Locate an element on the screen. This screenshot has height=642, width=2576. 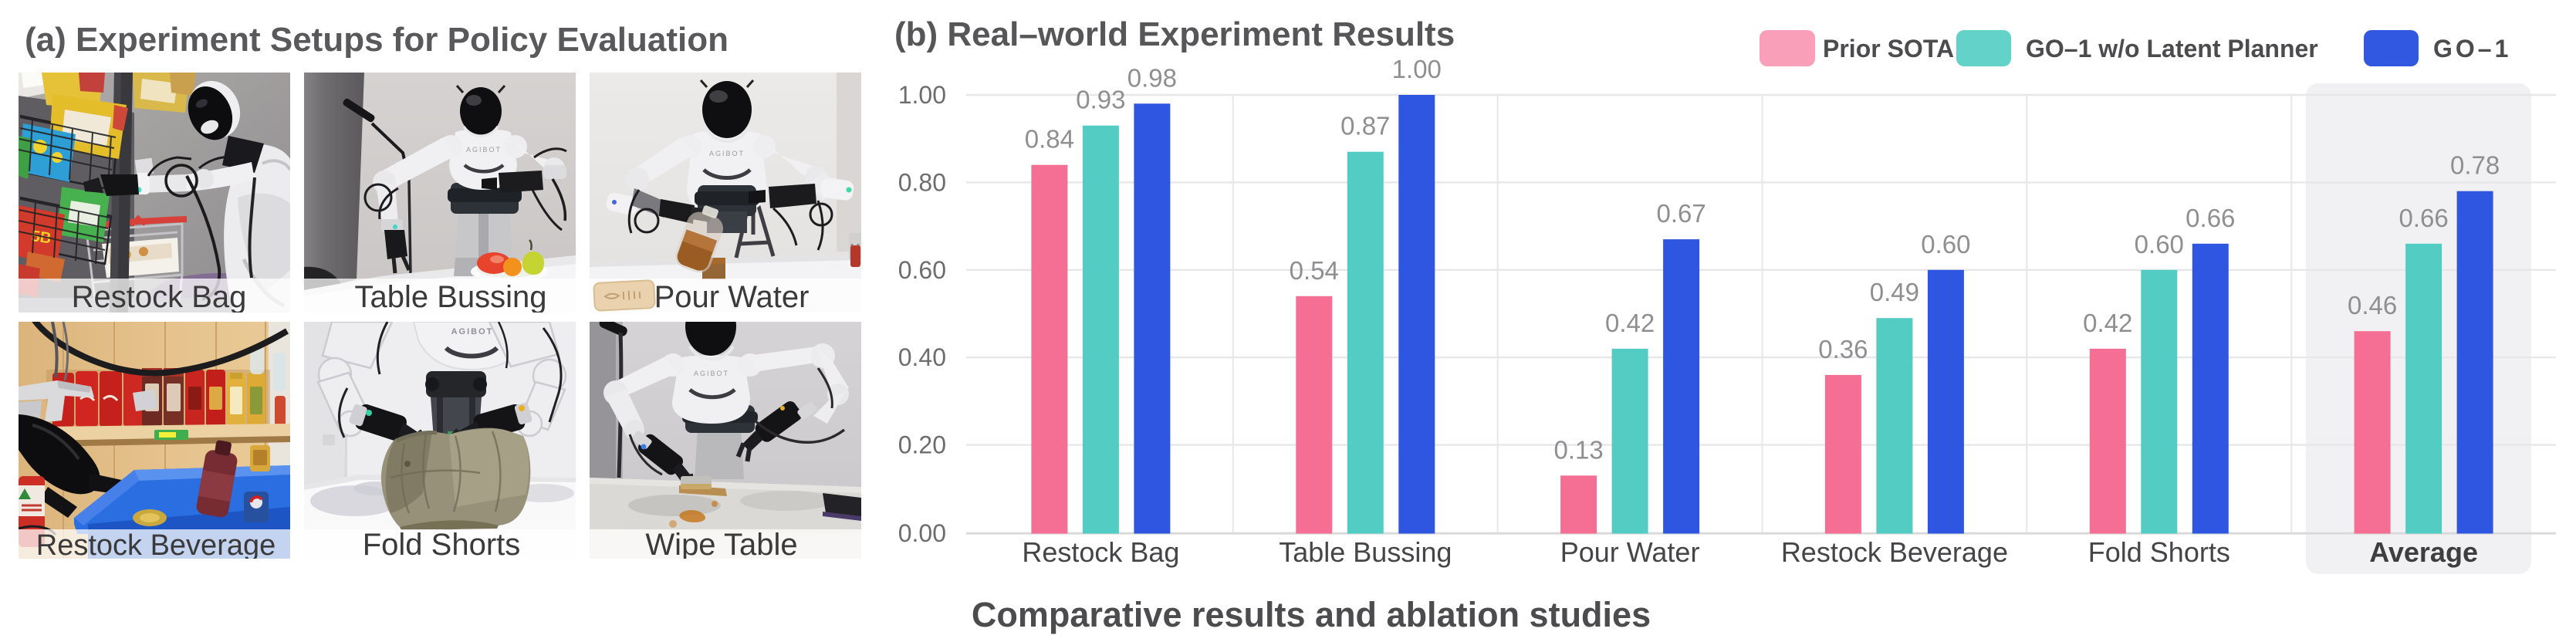
svg-text: 0.98 is located at coordinates (1152, 77).